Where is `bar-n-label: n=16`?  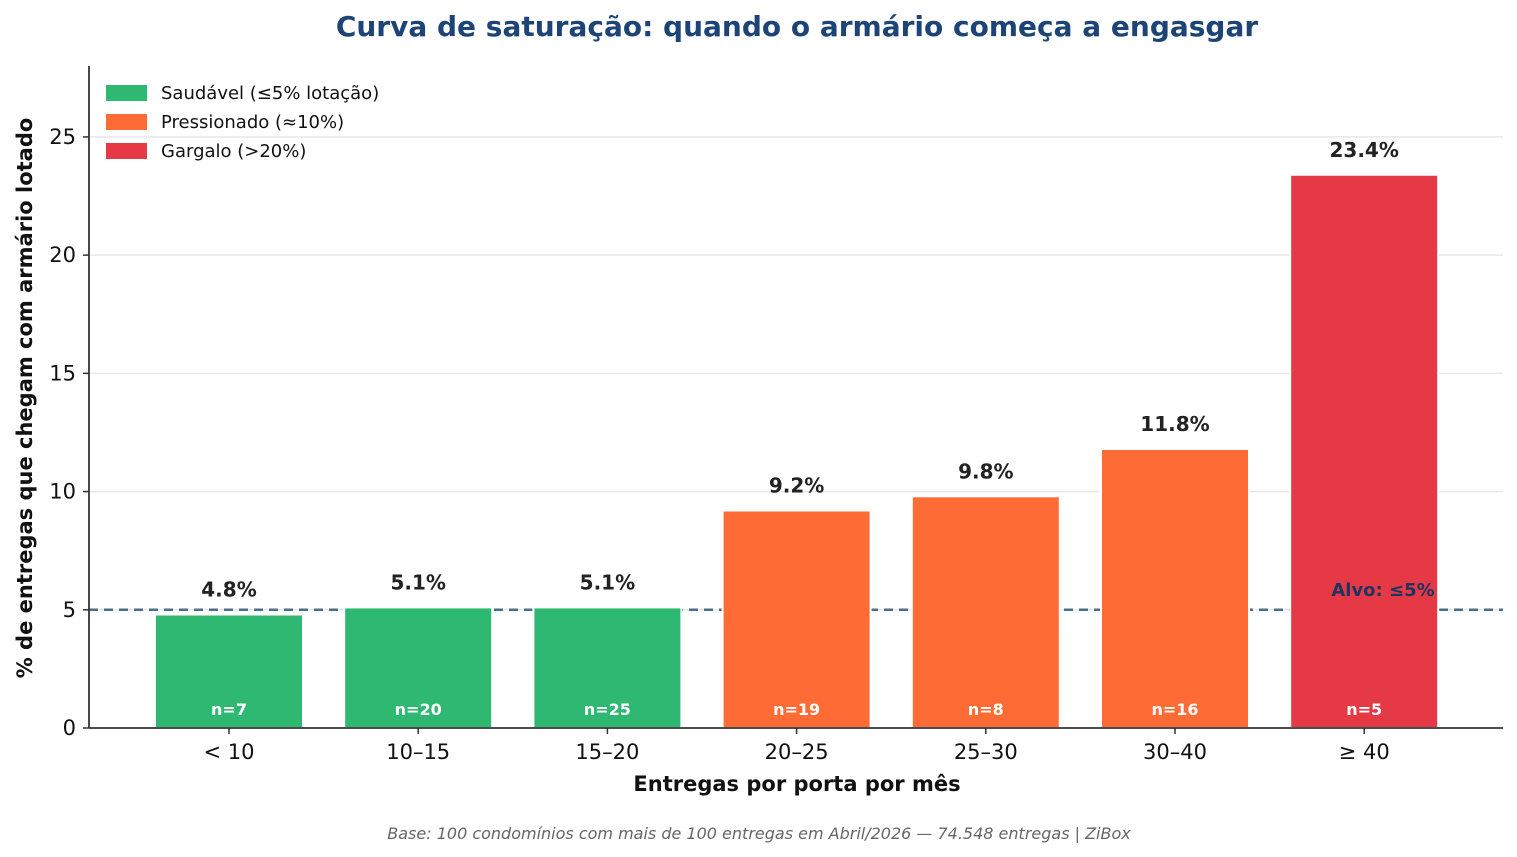 bar-n-label: n=16 is located at coordinates (1174, 709).